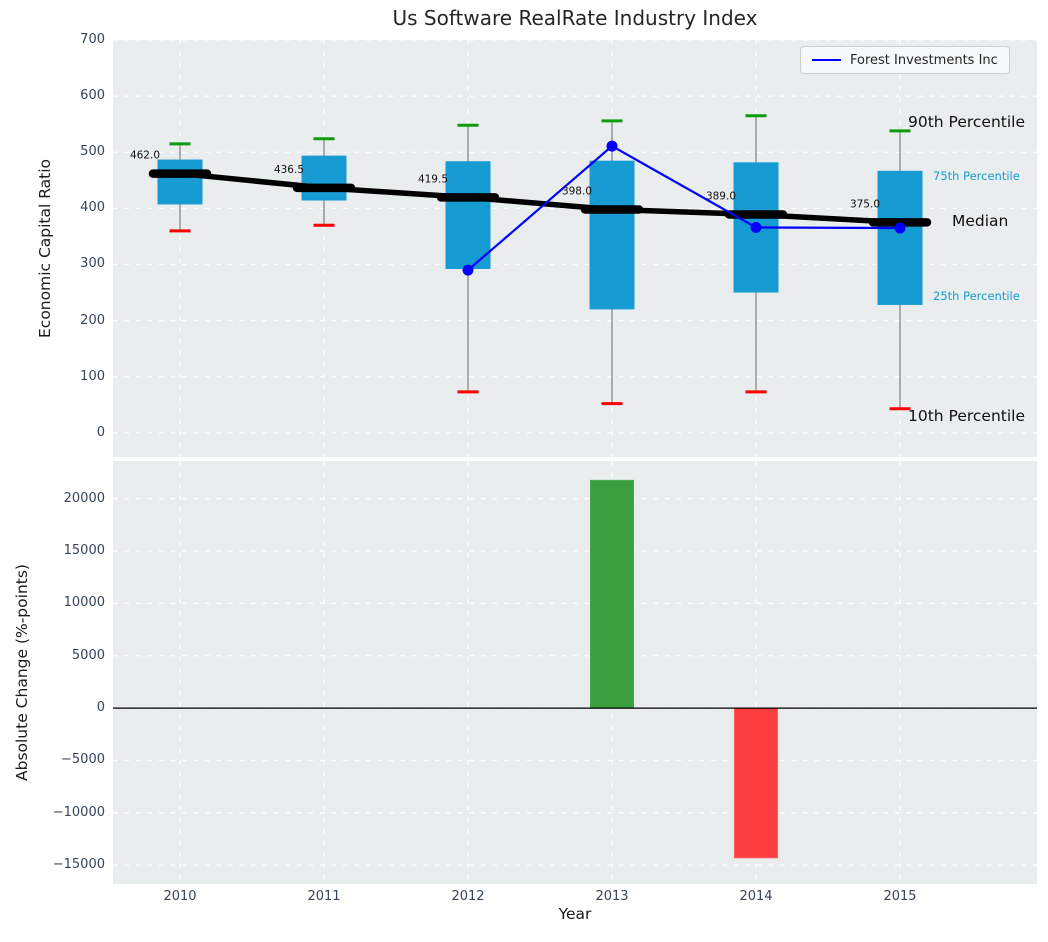 The width and height of the screenshot is (1048, 942). I want to click on annotation-75th-percentile: 75th Percentile, so click(976, 176).